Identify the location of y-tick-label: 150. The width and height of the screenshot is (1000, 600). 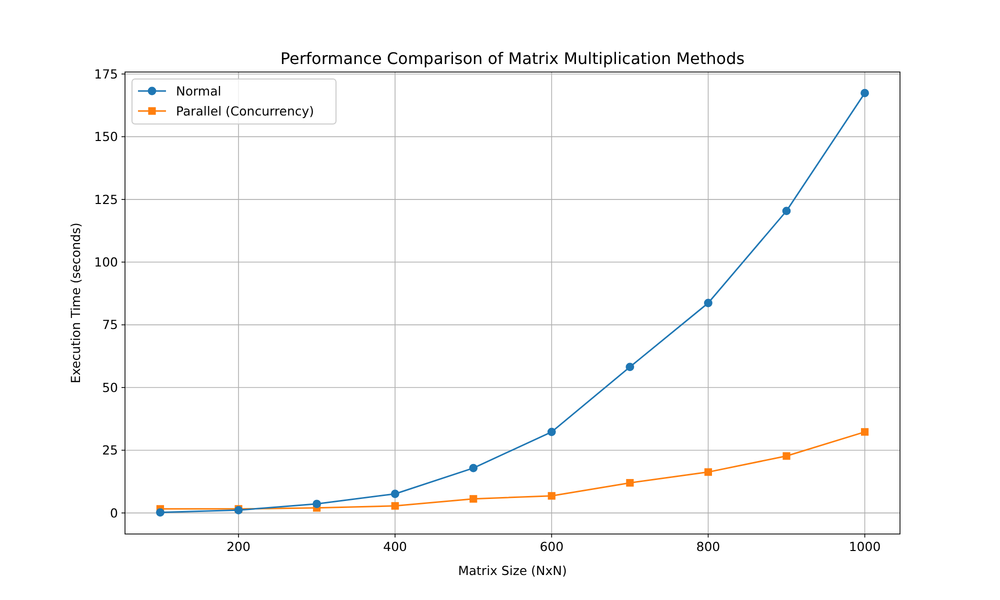
(106, 136).